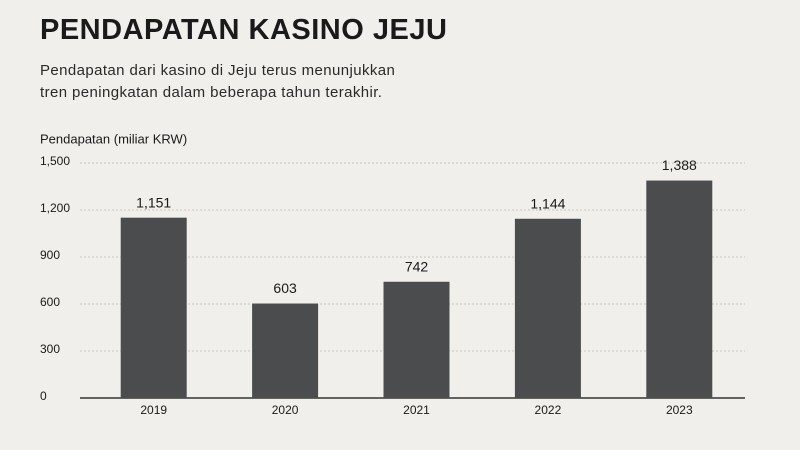 Image resolution: width=800 pixels, height=450 pixels. What do you see at coordinates (416, 410) in the screenshot?
I see `x-tick-label: 2021` at bounding box center [416, 410].